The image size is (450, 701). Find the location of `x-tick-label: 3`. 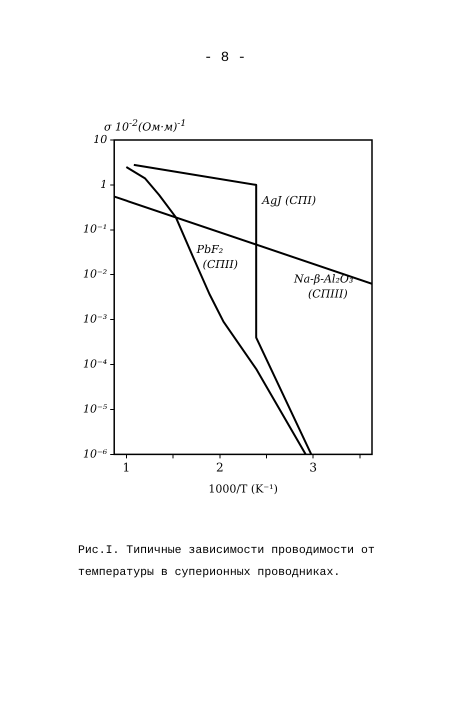

x-tick-label: 3 is located at coordinates (313, 467).